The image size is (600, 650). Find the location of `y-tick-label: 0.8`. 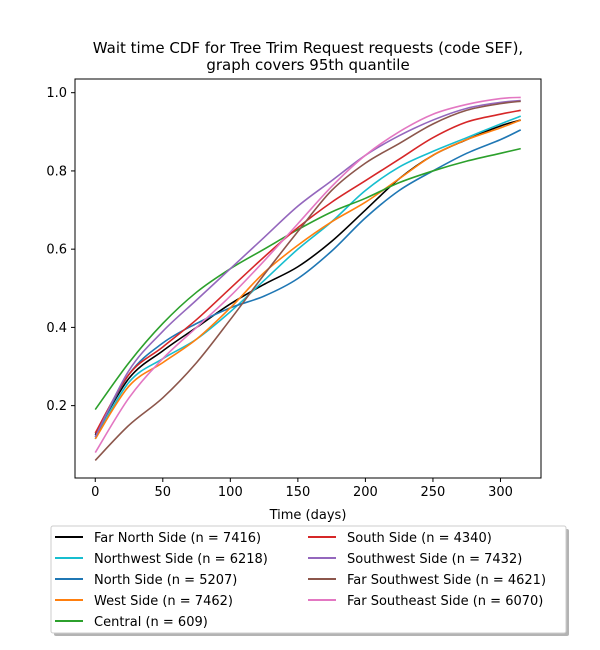

y-tick-label: 0.8 is located at coordinates (56, 171).